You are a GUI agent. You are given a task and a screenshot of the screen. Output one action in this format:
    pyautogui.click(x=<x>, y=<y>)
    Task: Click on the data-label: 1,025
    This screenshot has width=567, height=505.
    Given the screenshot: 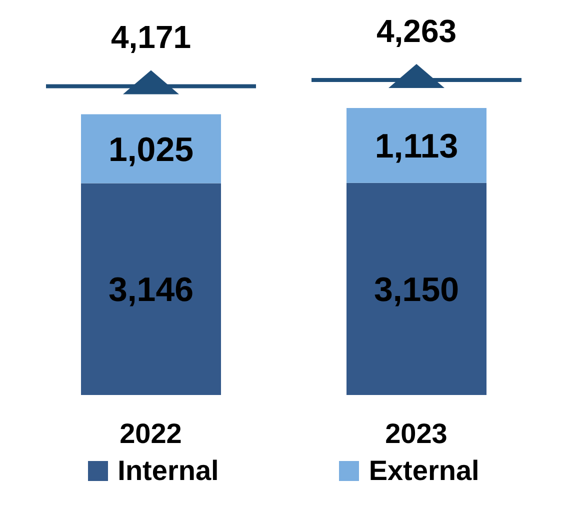 What is the action you would take?
    pyautogui.click(x=151, y=149)
    